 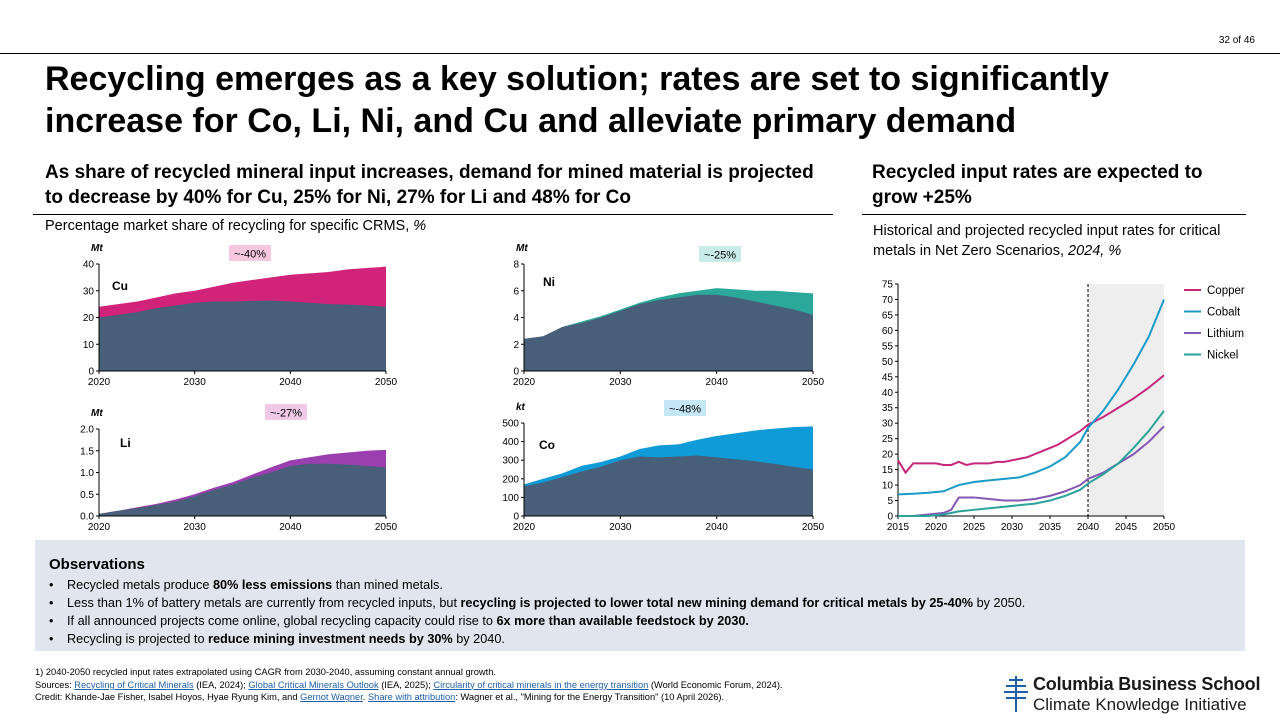 What do you see at coordinates (685, 410) in the screenshot?
I see `reduction-label: ~-48%` at bounding box center [685, 410].